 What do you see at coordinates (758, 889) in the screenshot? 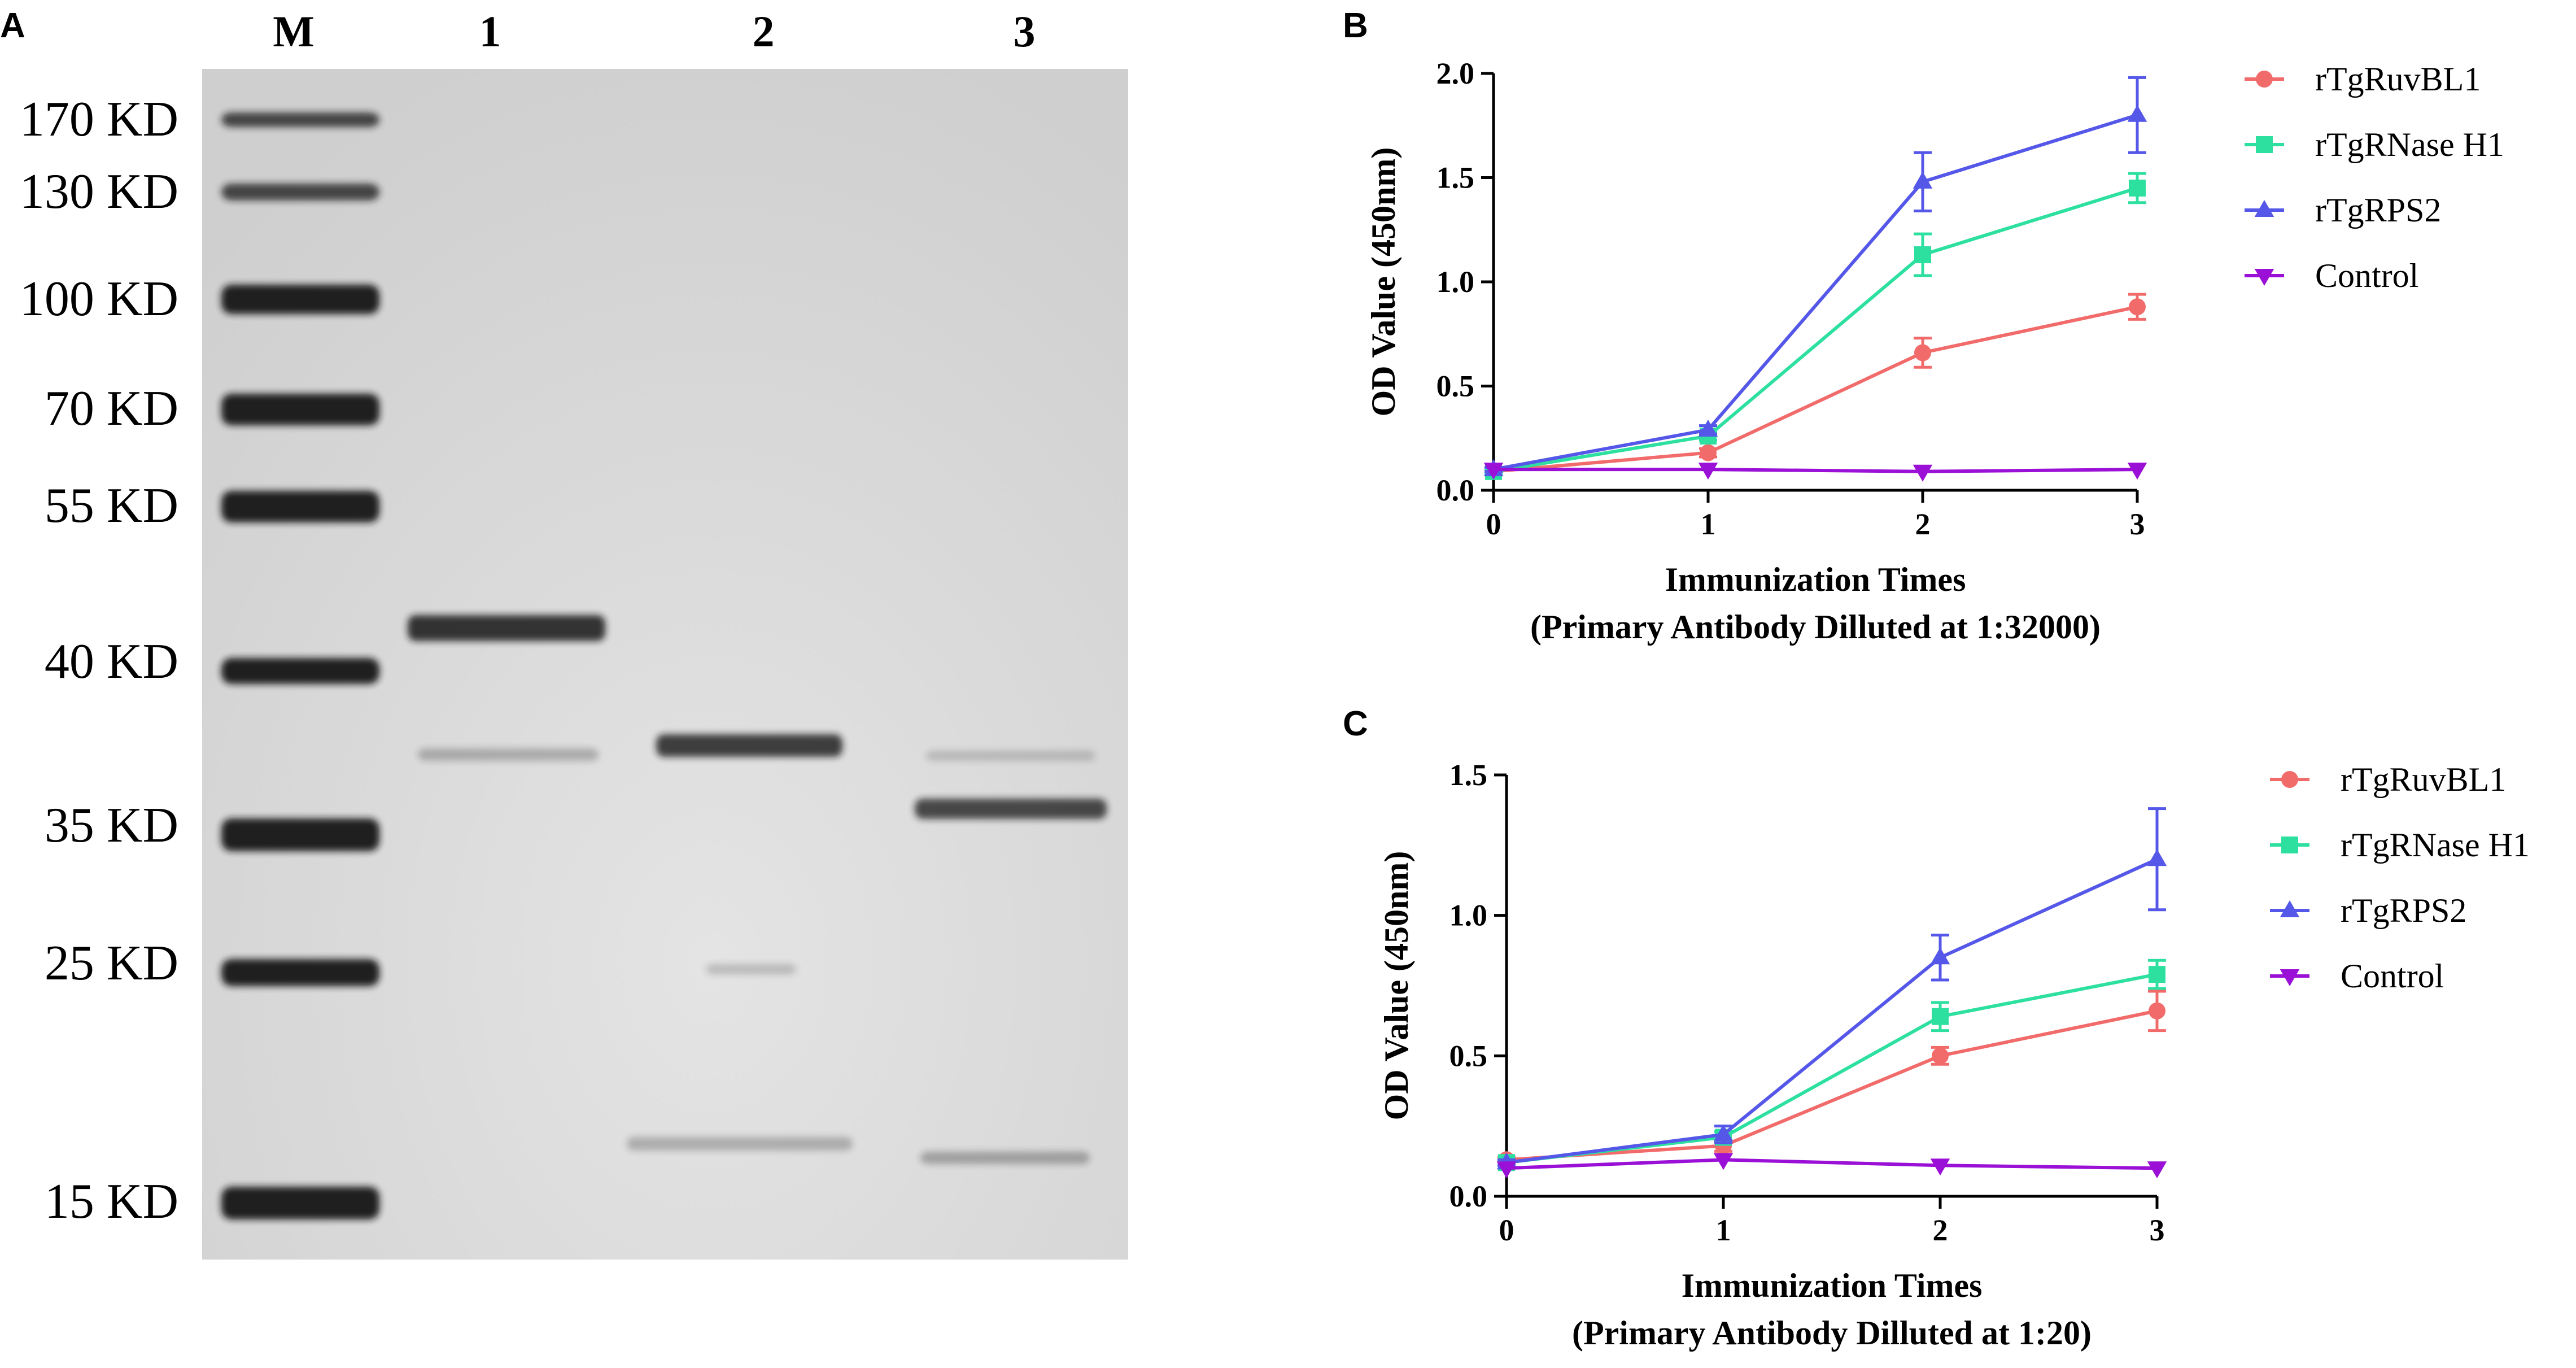
I see `sample-bands` at bounding box center [758, 889].